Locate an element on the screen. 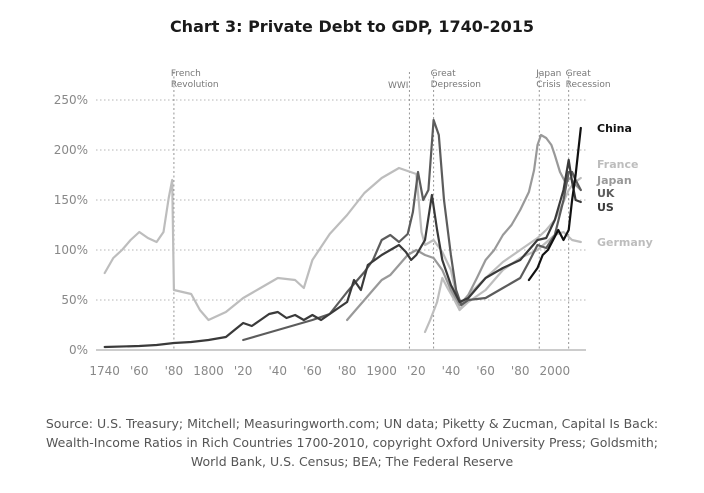  legend-label-germany: Germany is located at coordinates (625, 242).